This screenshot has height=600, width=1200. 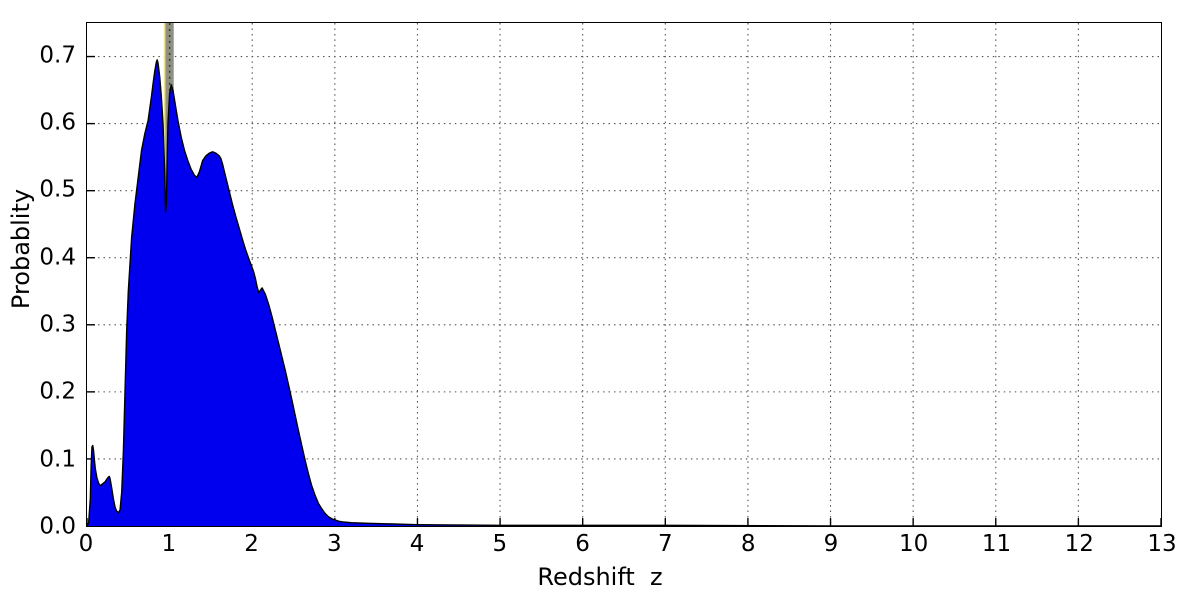 I want to click on x-tick-label: 3, so click(x=334, y=544).